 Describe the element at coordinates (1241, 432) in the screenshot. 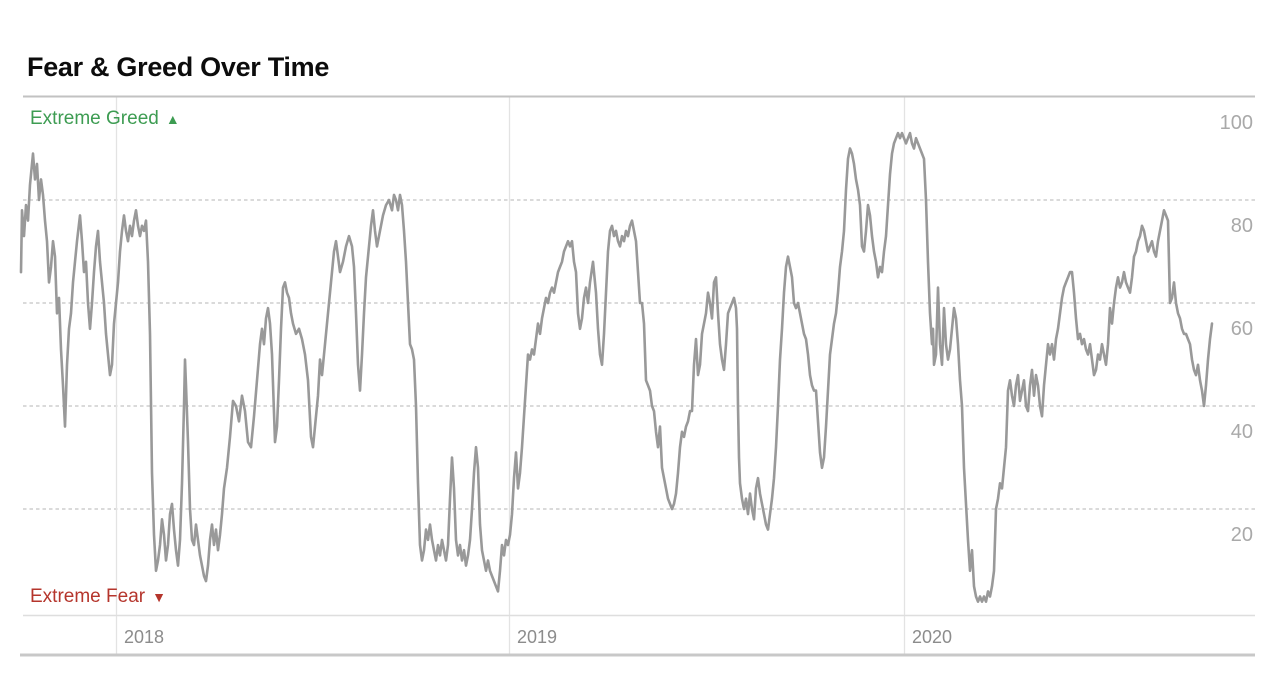

I see `y-tick-label-40: 40` at that location.